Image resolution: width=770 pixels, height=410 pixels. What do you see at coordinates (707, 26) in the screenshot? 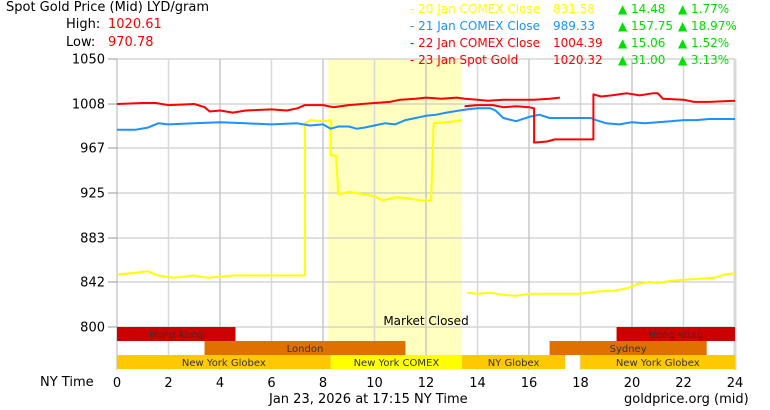
I see `legend-percent: ▲ 18.97%` at bounding box center [707, 26].